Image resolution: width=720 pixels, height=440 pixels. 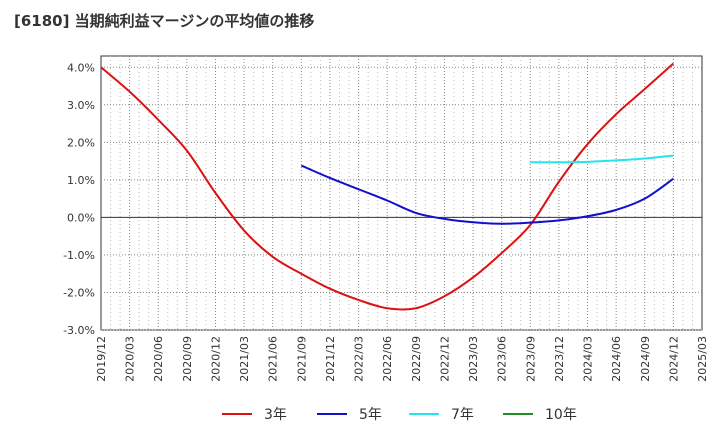 What do you see at coordinates (444, 359) in the screenshot?
I see `x-tick-label: 2022/12` at bounding box center [444, 359].